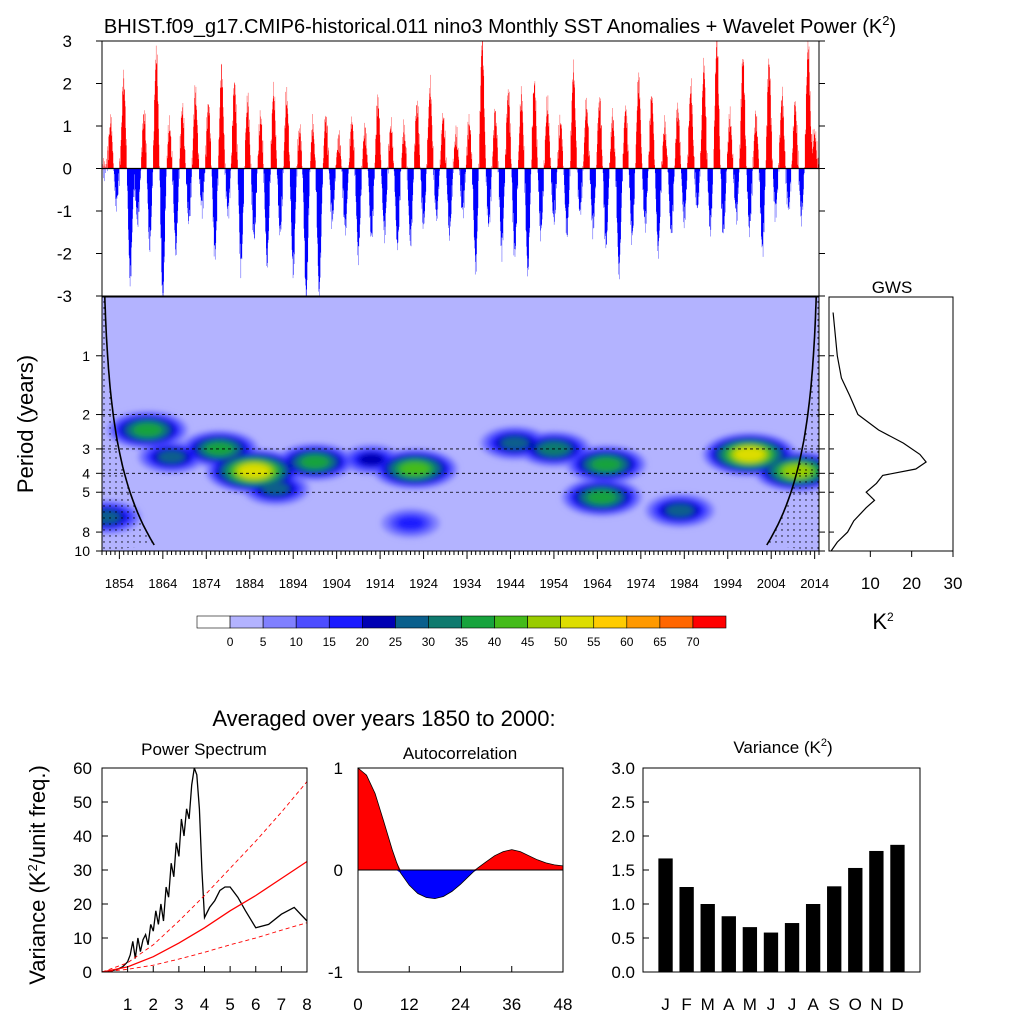 The image size is (1024, 1024). Describe the element at coordinates (25, 424) in the screenshot. I see `wavelet-y-axis-label: Period (years)` at that location.